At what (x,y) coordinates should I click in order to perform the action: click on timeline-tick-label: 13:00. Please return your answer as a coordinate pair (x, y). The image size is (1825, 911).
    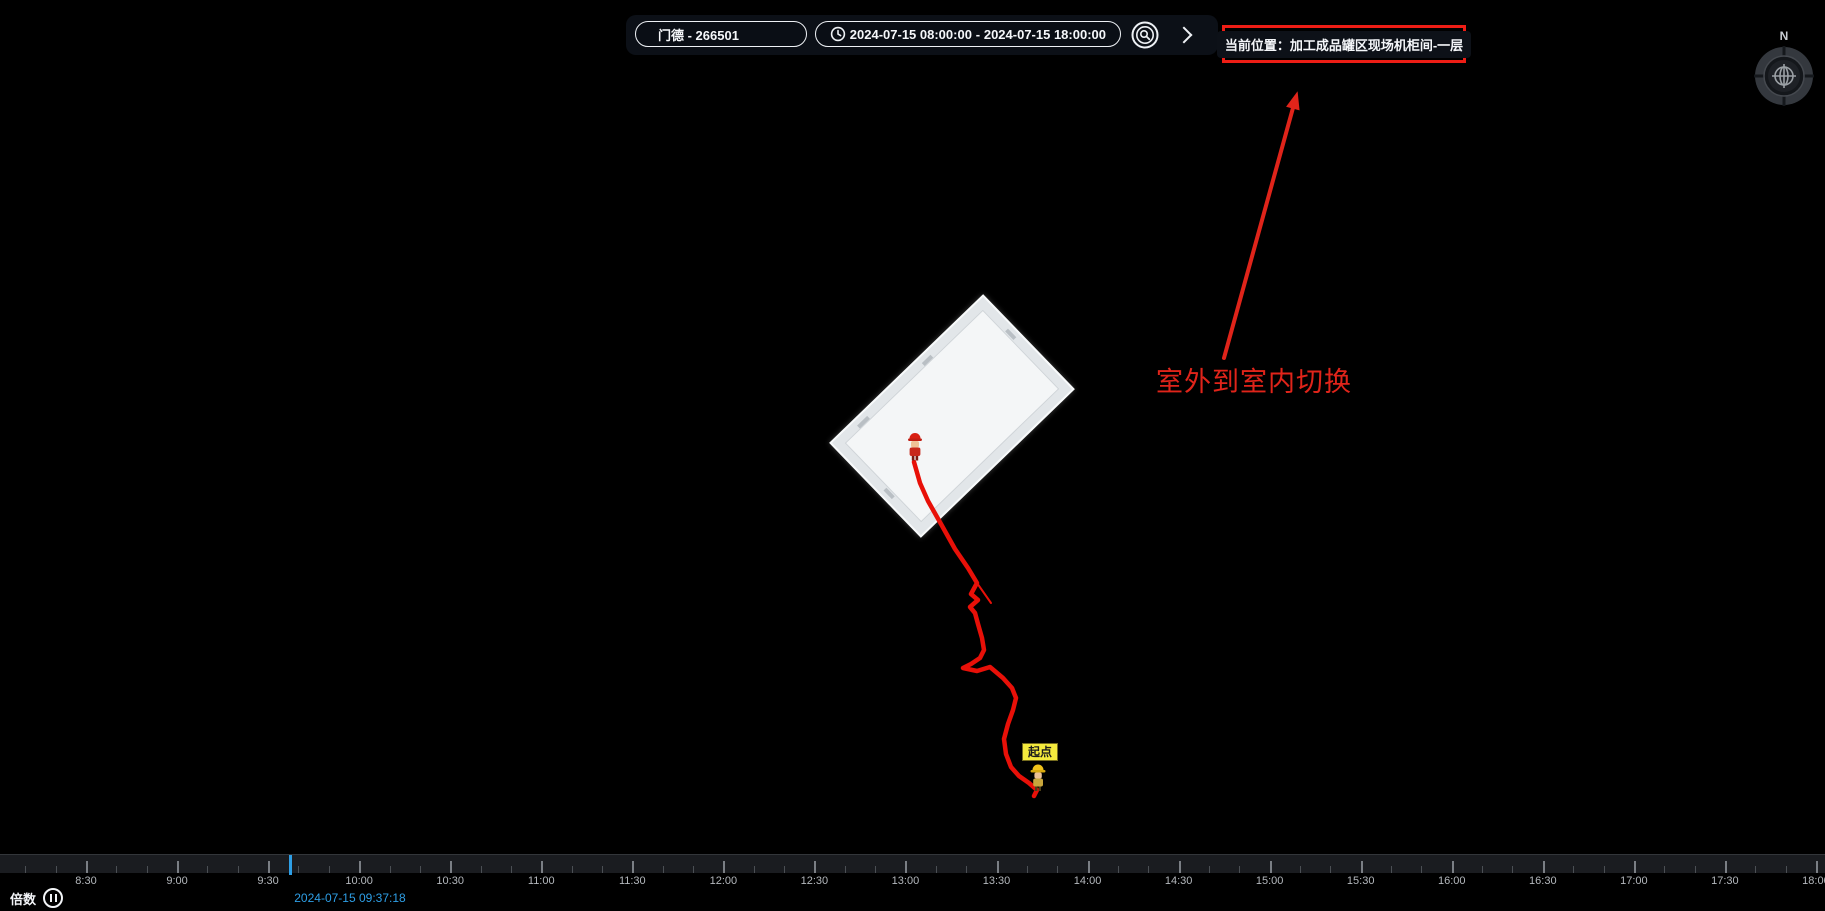
    Looking at the image, I should click on (905, 881).